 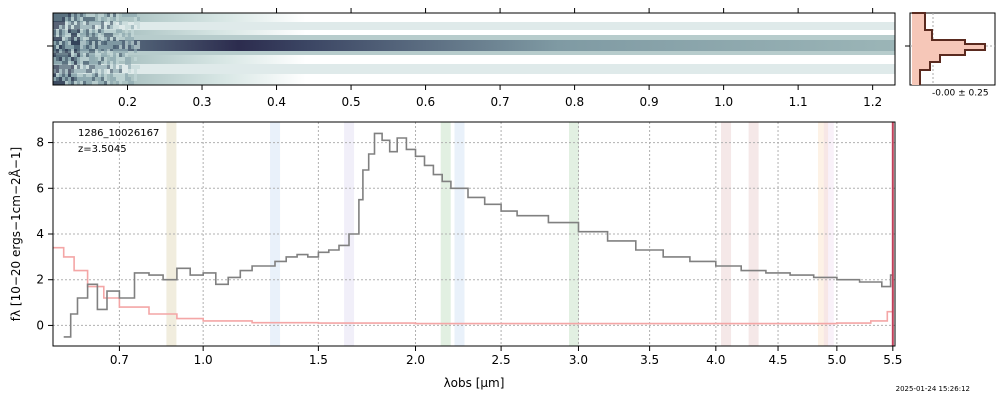 What do you see at coordinates (777, 360) in the screenshot?
I see `x-tick-label-8: 4.5` at bounding box center [777, 360].